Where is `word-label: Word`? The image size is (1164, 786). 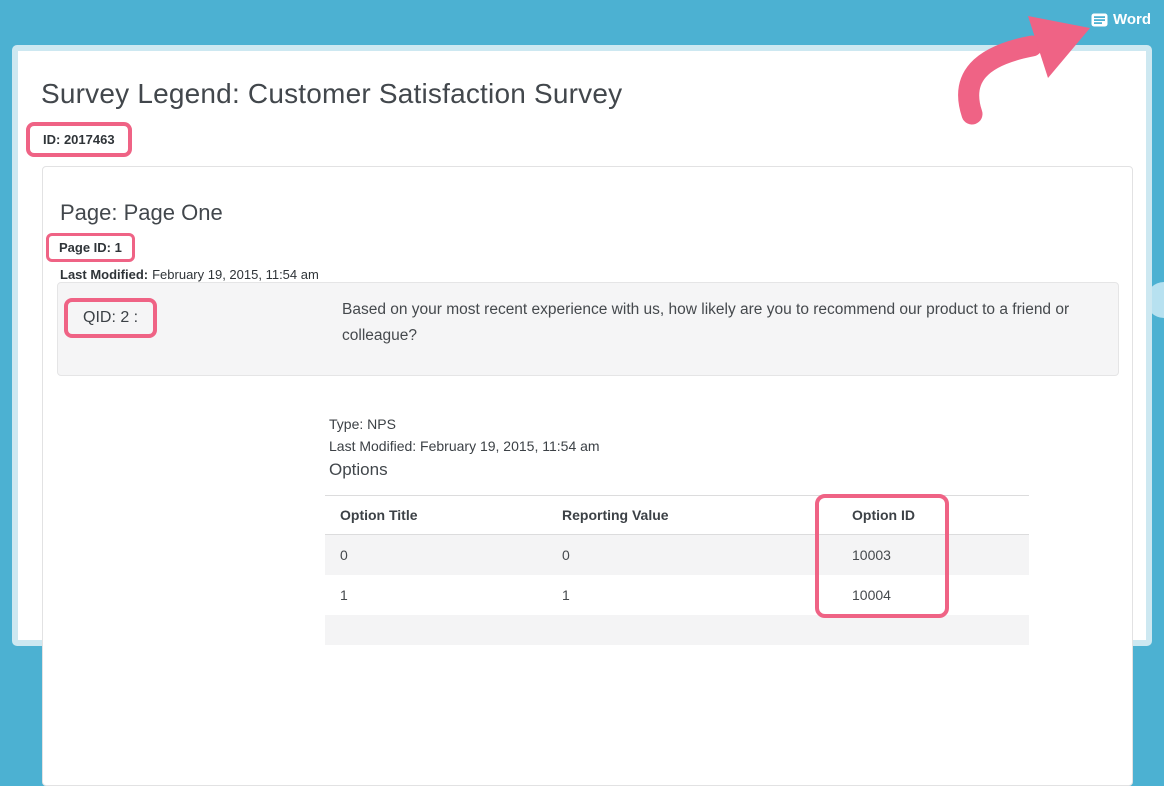
word-label: Word is located at coordinates (1131, 19).